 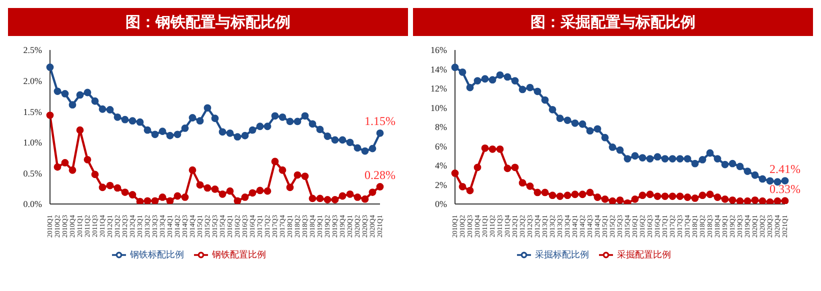 What do you see at coordinates (32, 111) in the screenshot?
I see `y-tick-label: 1.5%` at bounding box center [32, 111].